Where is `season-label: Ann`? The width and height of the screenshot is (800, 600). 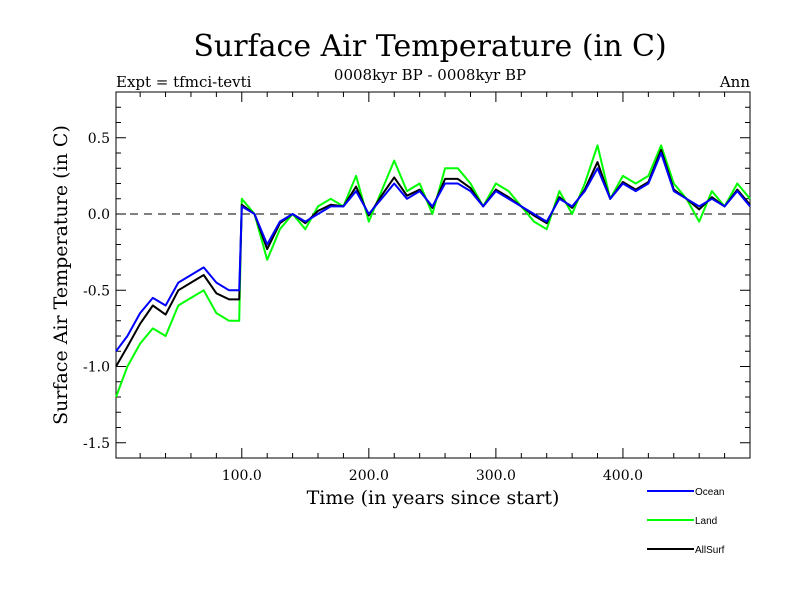
season-label: Ann is located at coordinates (734, 82).